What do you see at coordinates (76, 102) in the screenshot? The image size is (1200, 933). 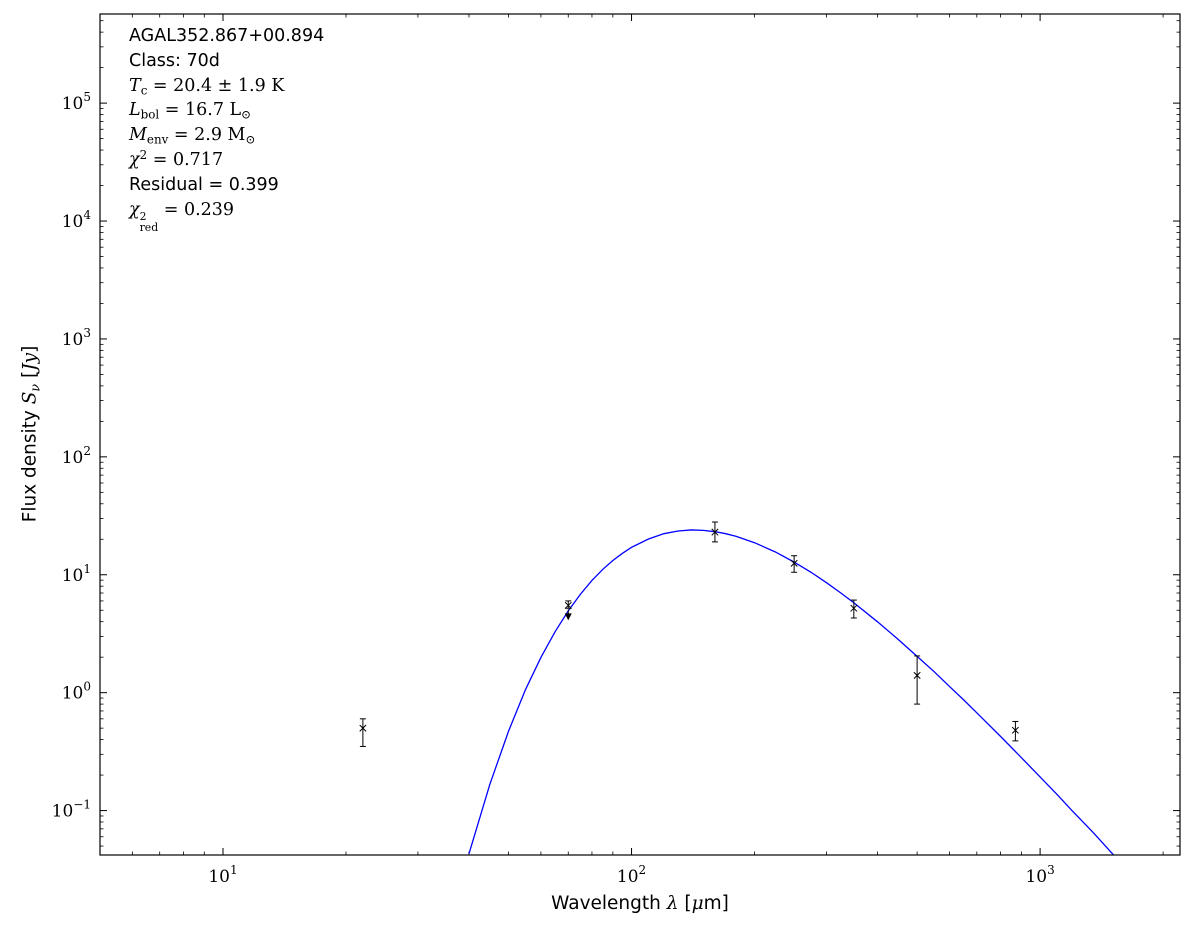 I see `y-tick-label: 10⁵` at bounding box center [76, 102].